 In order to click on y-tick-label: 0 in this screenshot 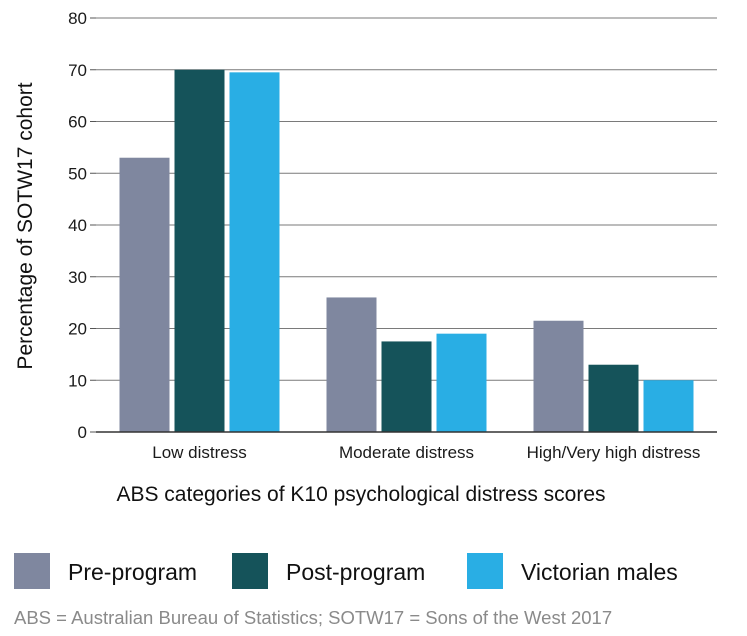, I will do `click(82, 432)`.